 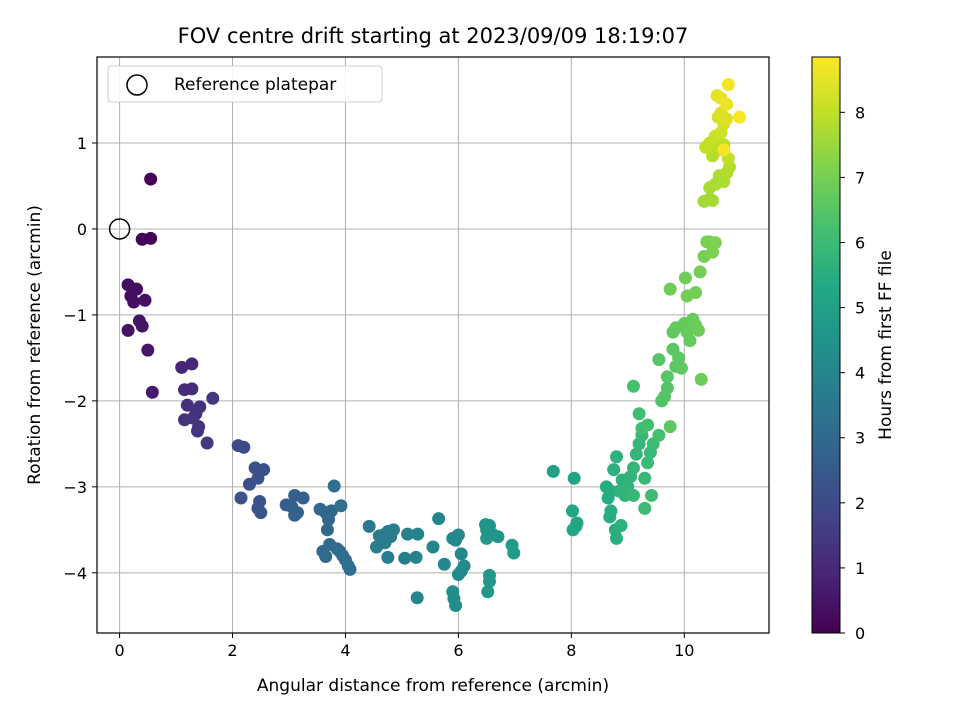 I want to click on legend-marker, so click(x=137, y=85).